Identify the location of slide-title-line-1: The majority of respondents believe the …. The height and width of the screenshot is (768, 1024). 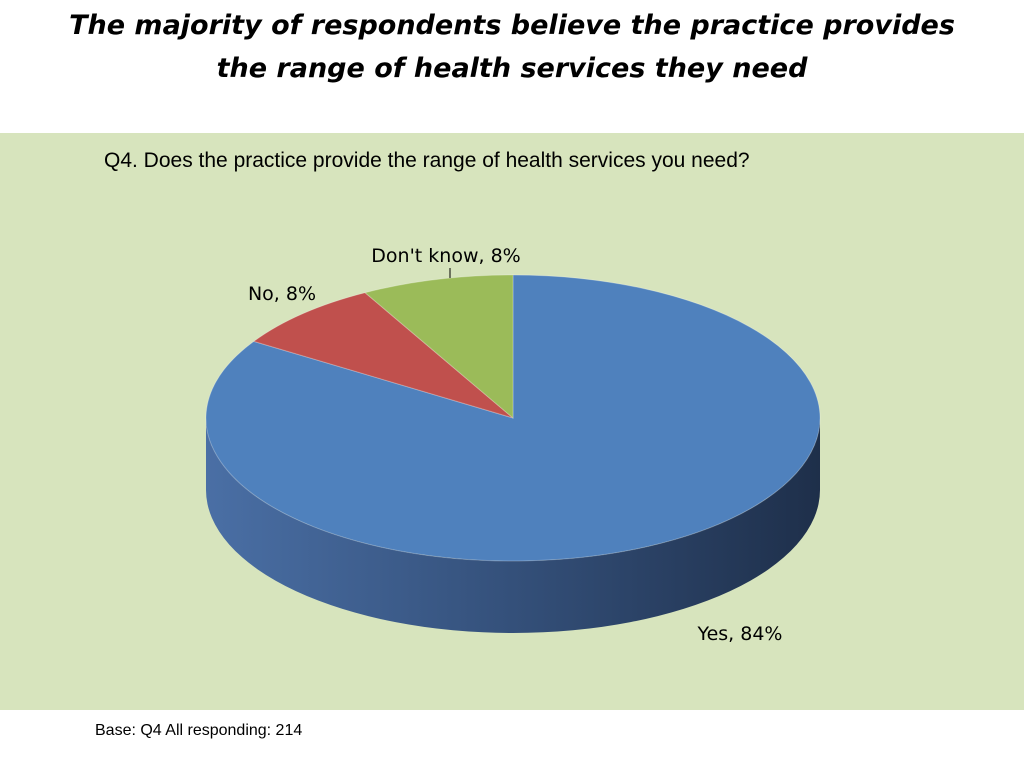
(512, 25).